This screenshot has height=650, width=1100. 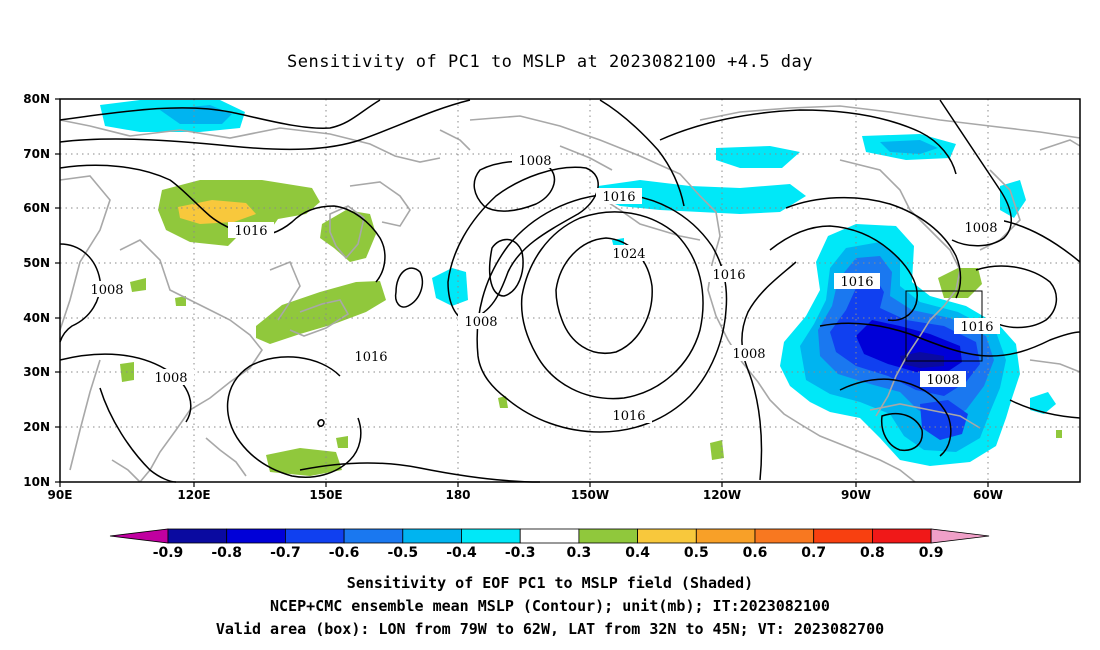 What do you see at coordinates (36, 427) in the screenshot?
I see `lat-label: 20N` at bounding box center [36, 427].